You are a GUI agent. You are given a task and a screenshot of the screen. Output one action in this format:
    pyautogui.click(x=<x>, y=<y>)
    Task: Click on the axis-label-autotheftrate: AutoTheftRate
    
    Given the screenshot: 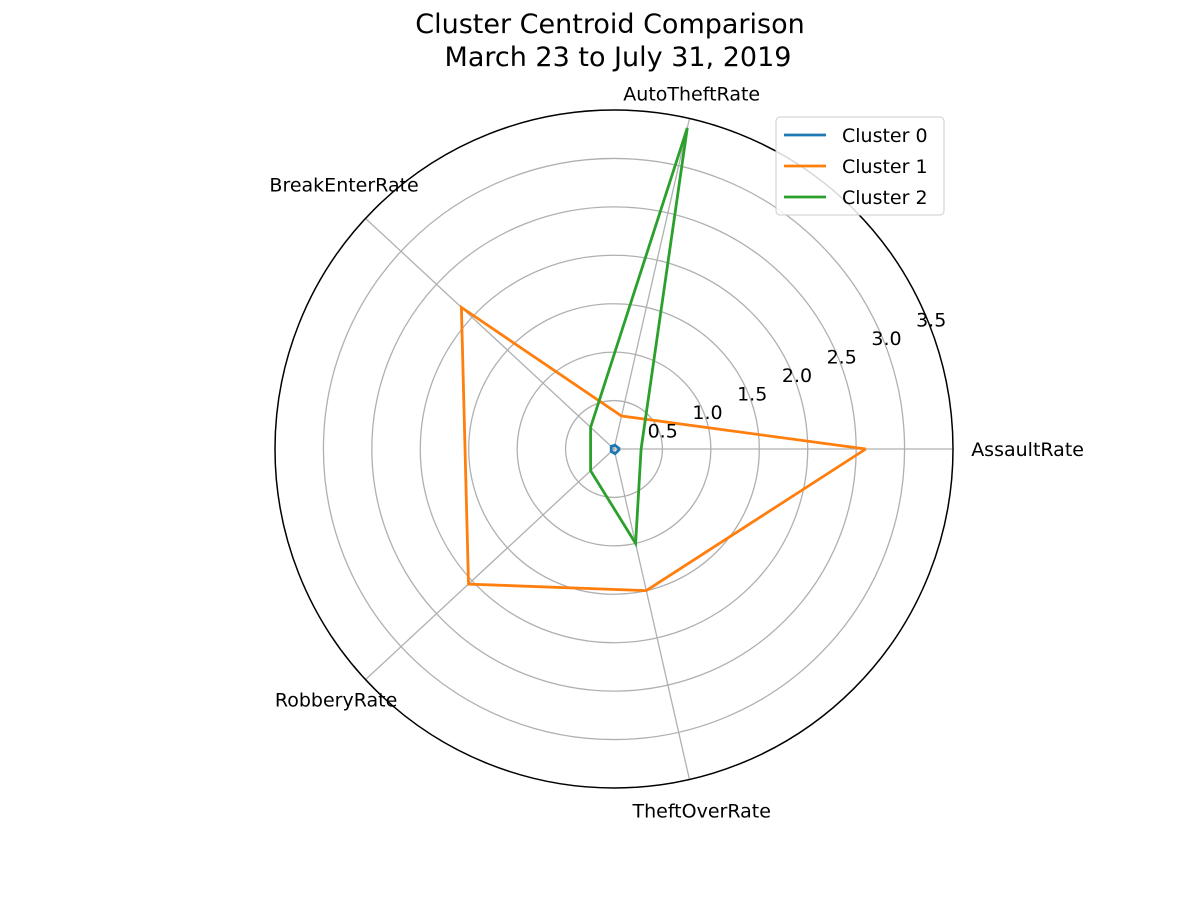 What is the action you would take?
    pyautogui.click(x=691, y=95)
    